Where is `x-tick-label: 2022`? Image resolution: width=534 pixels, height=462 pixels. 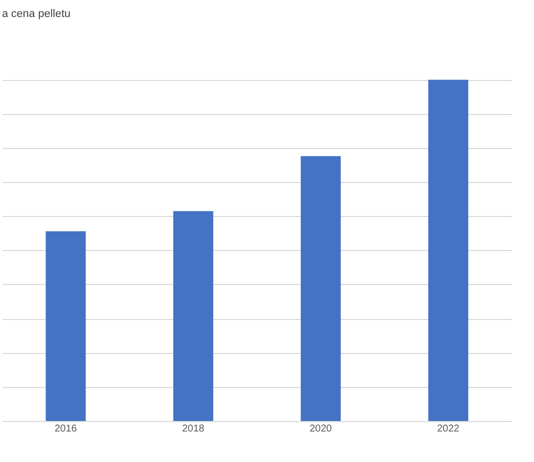
x-tick-label: 2022 is located at coordinates (448, 429).